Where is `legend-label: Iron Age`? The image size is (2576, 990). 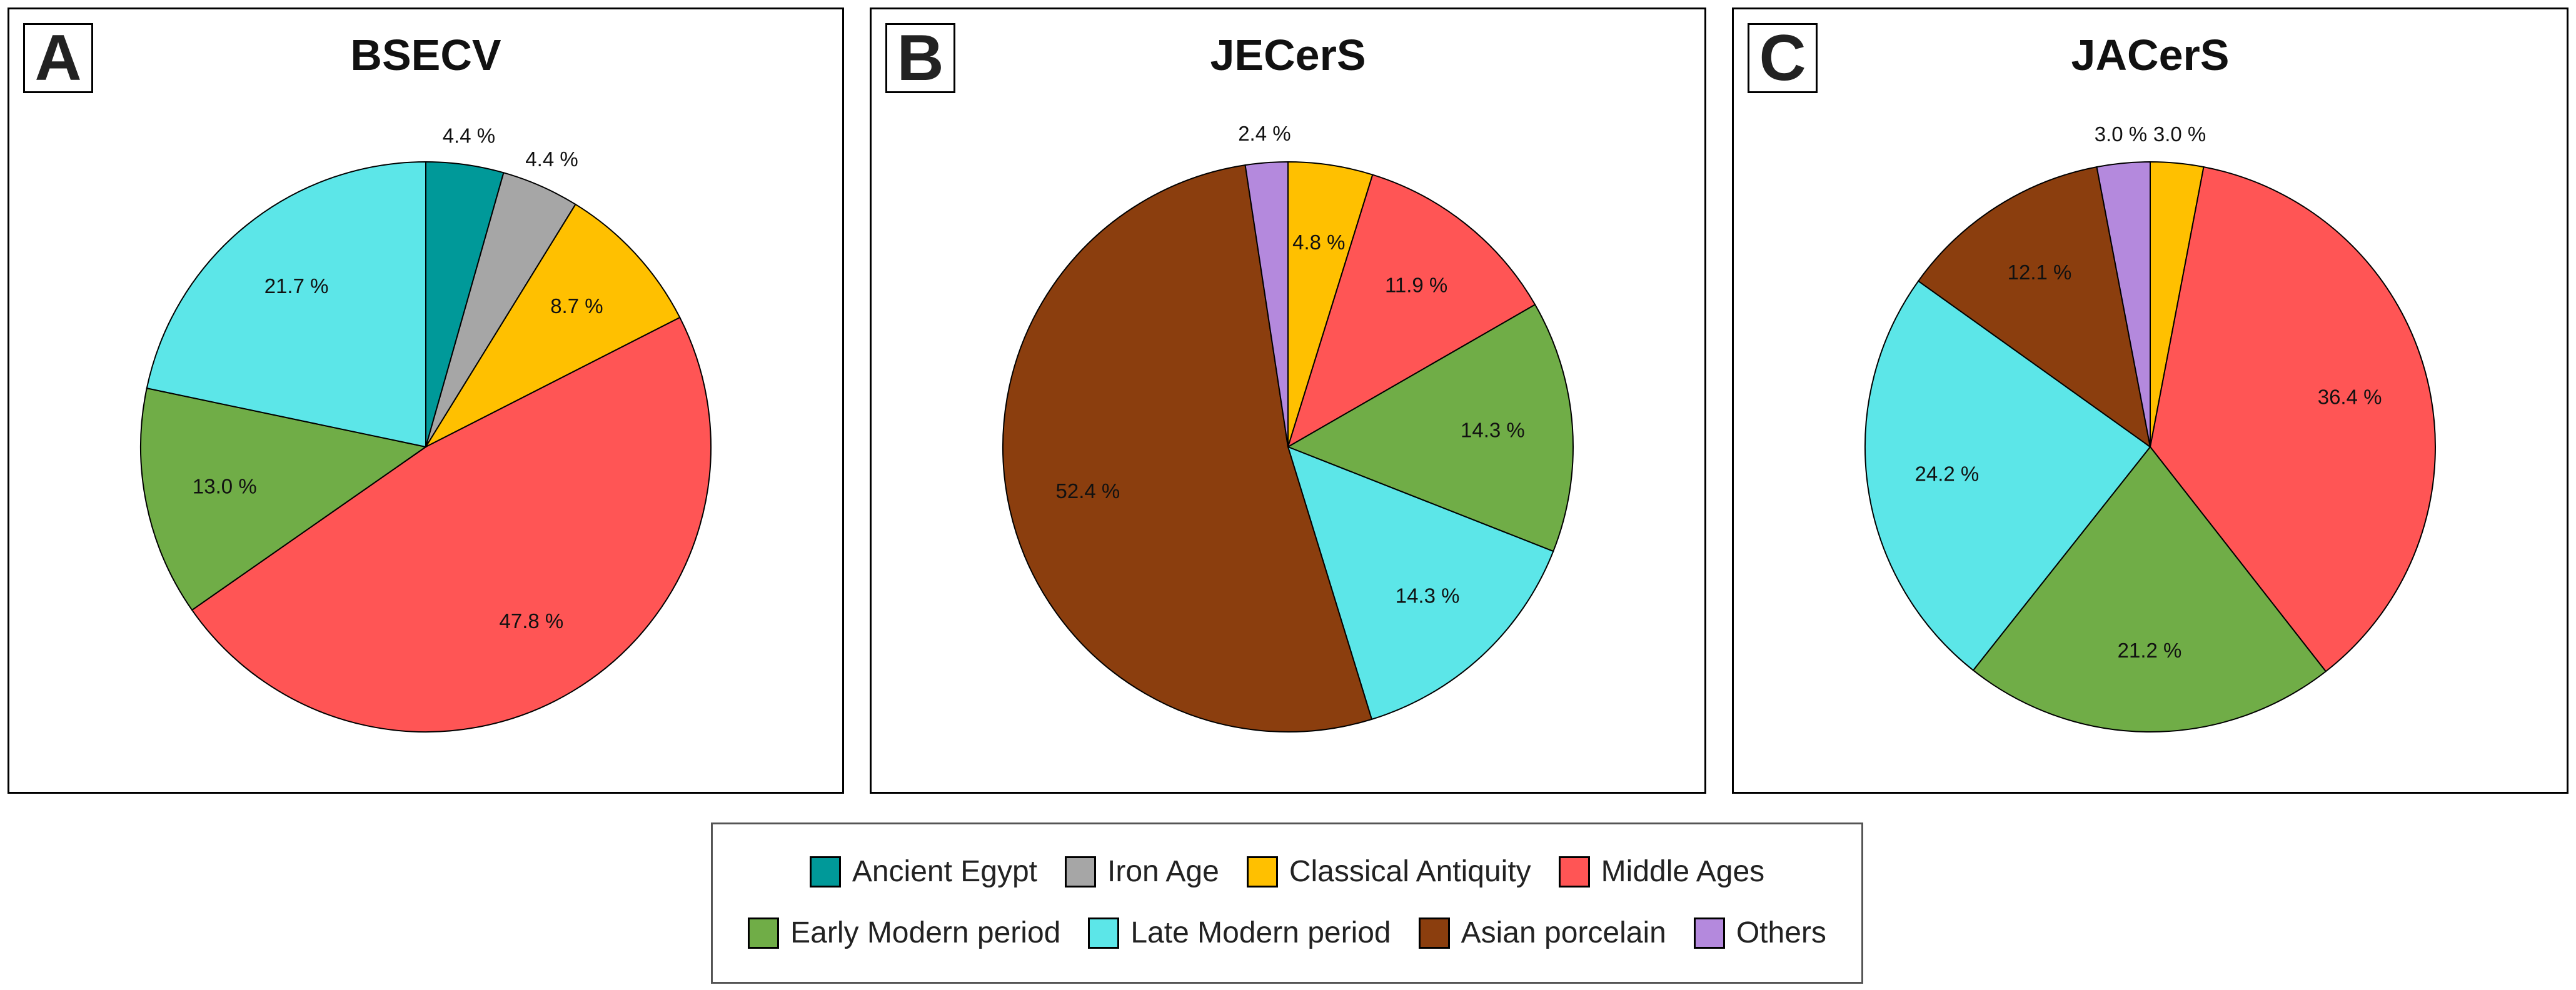 legend-label: Iron Age is located at coordinates (1163, 871).